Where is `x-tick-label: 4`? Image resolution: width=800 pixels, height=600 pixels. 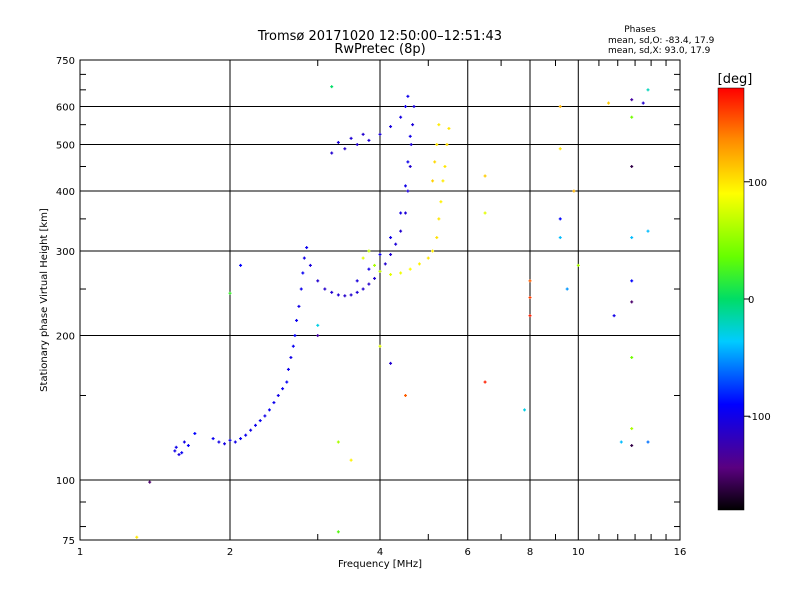 x-tick-label: 4 is located at coordinates (380, 552).